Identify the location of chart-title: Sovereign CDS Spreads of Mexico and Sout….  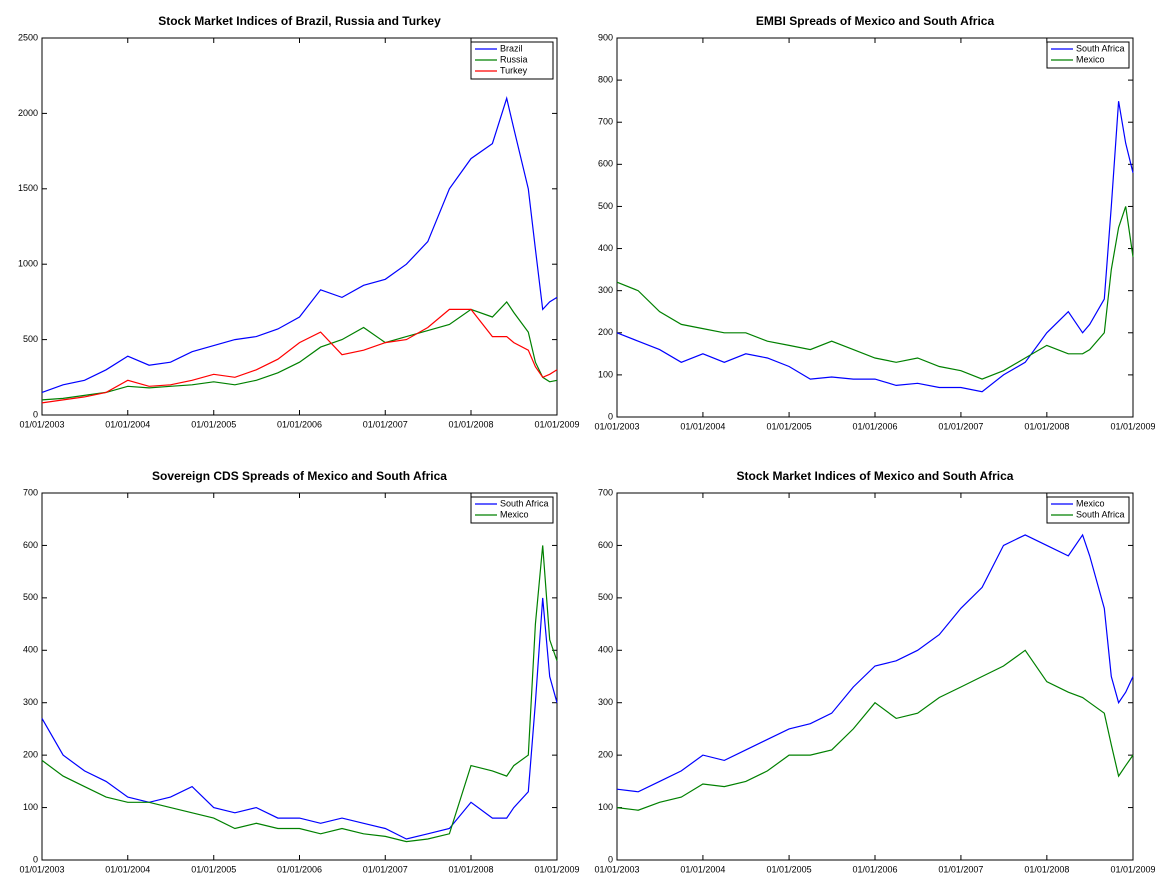
(299, 476).